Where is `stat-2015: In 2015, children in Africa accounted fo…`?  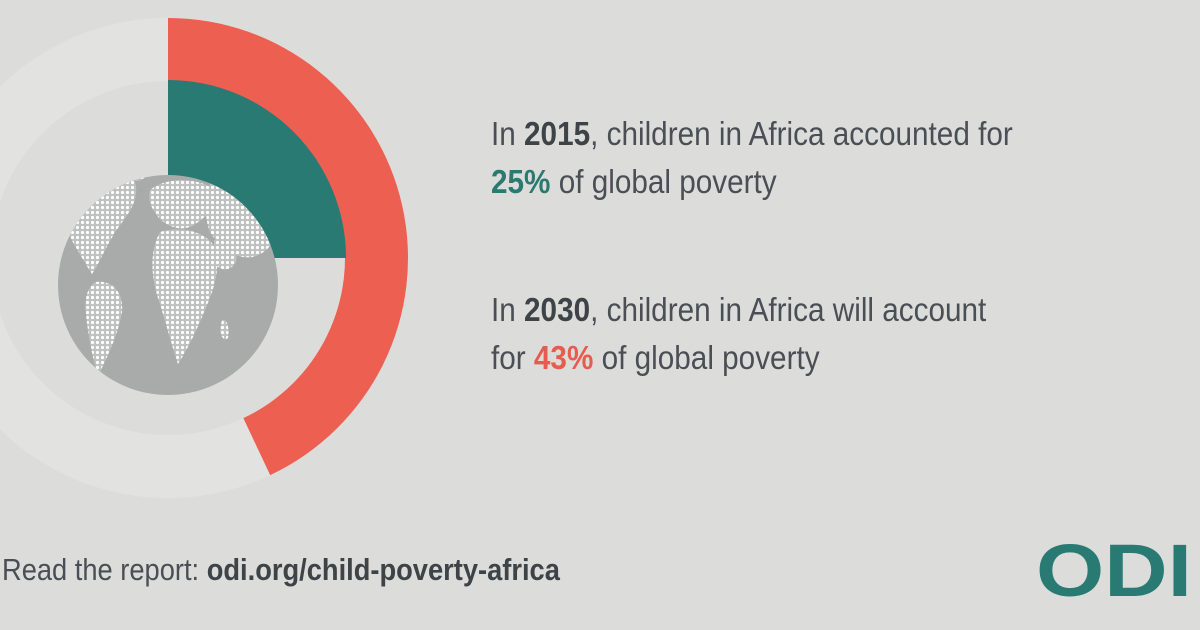
stat-2015: In 2015, children in Africa accounted fo… is located at coordinates (779, 158).